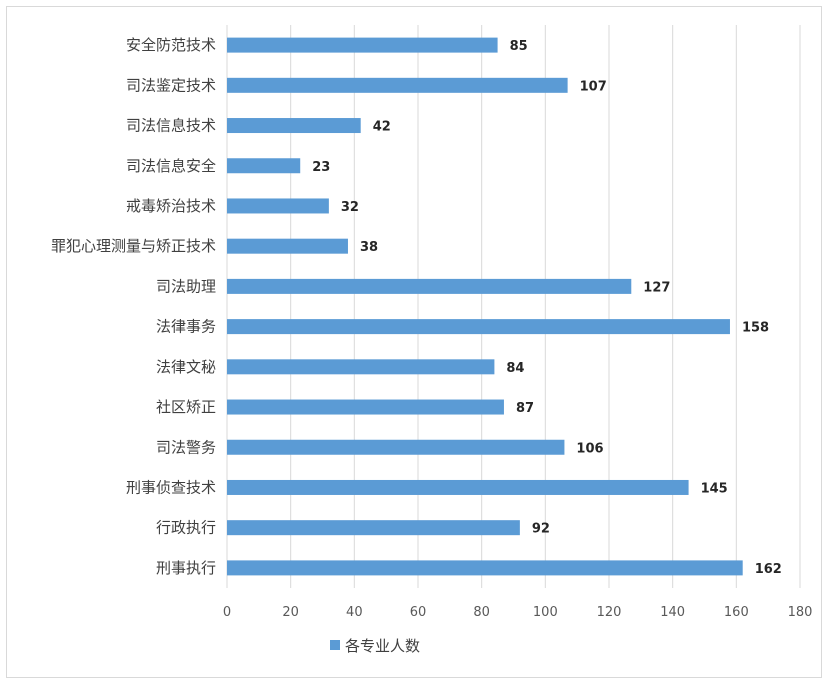 Image resolution: width=830 pixels, height=686 pixels. I want to click on legend-swatch, so click(335, 645).